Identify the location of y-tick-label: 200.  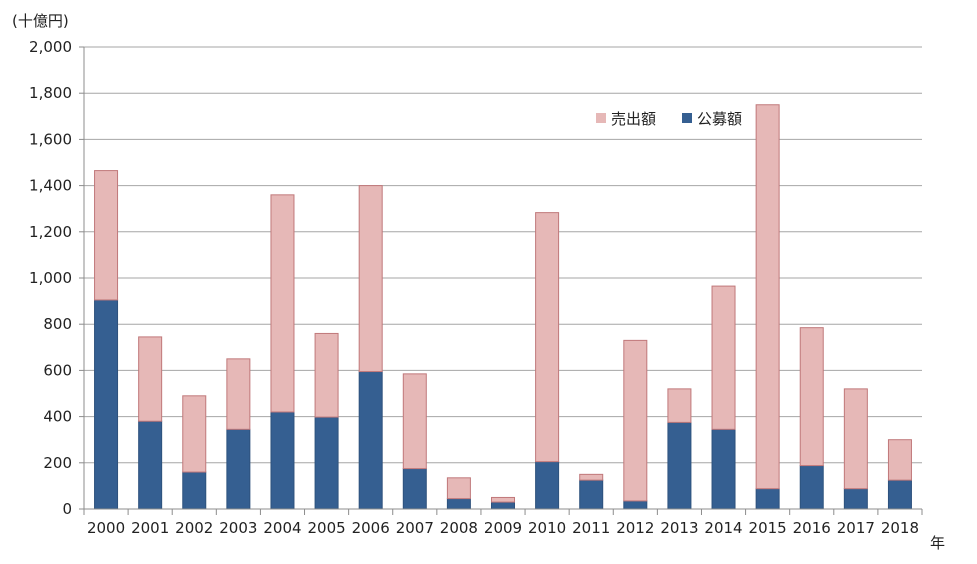
(57, 463).